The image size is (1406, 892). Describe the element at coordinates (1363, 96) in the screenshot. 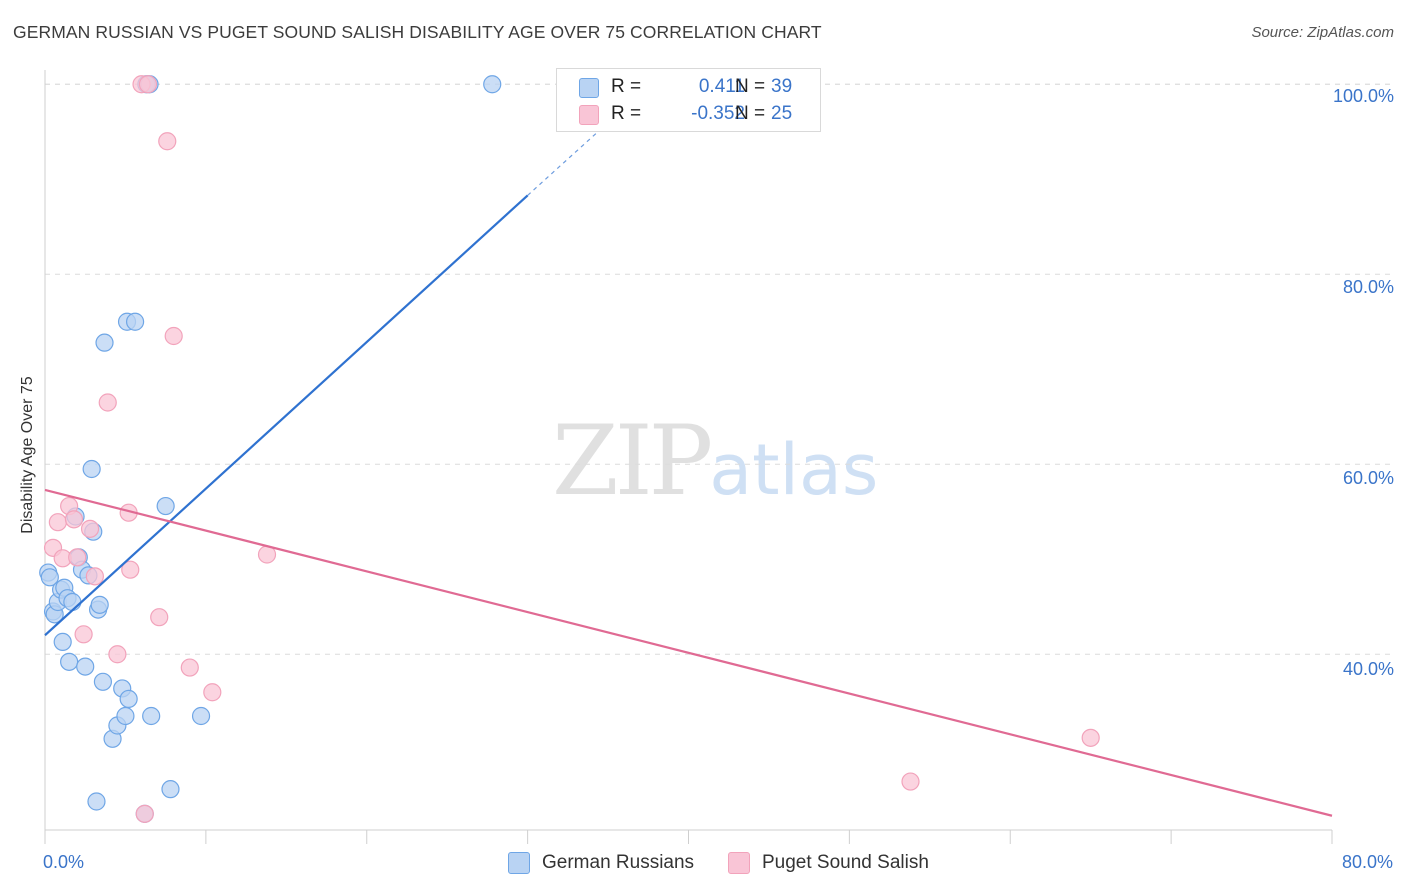

I see `y-tick-label: 100.0%` at that location.